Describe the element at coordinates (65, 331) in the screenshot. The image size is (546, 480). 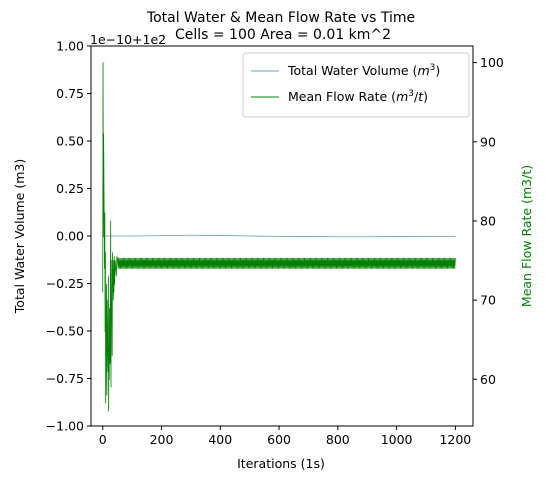
I see `left-y-tick-label: −0.50` at that location.